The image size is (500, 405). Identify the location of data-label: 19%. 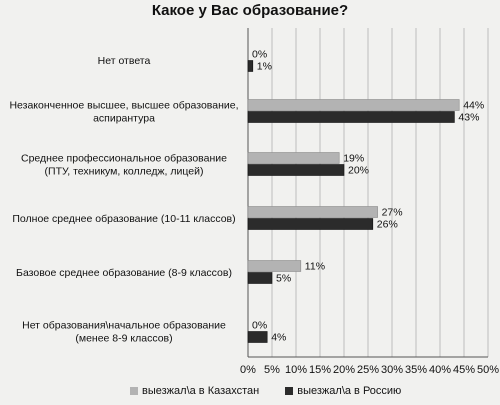
(353, 159).